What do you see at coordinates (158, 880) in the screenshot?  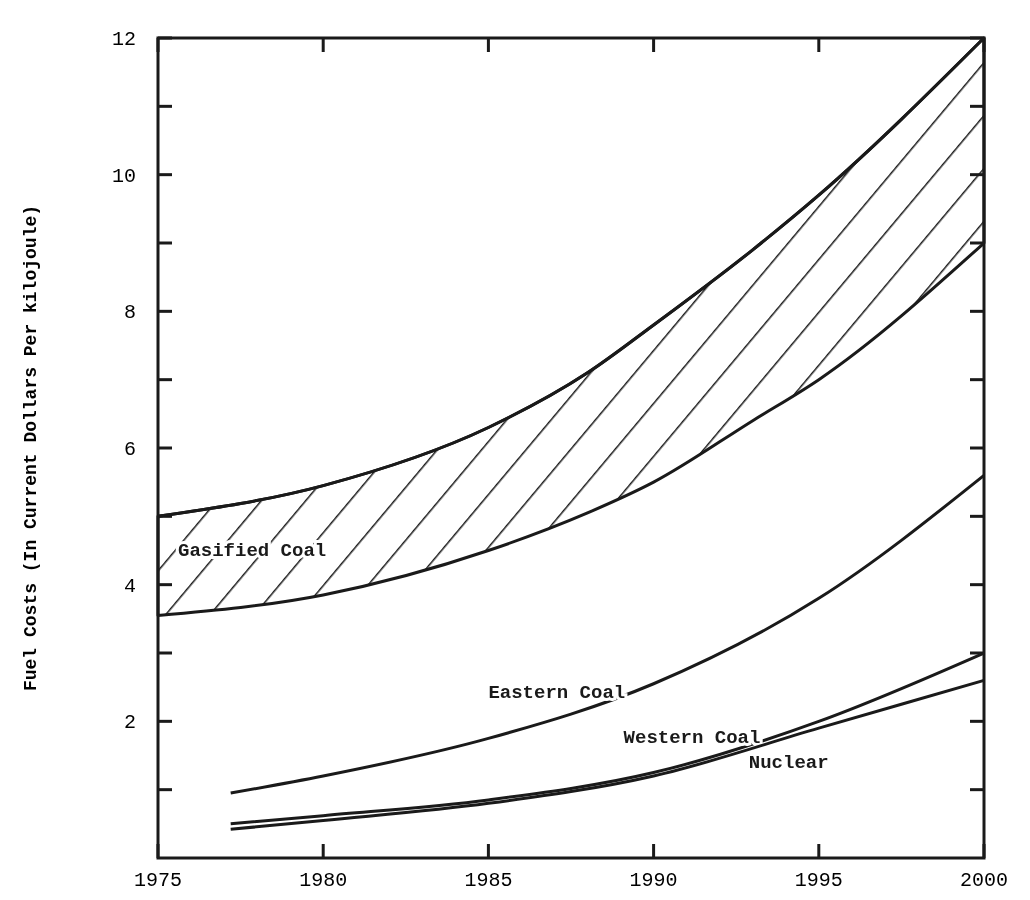 I see `x-tick-label: 1975` at bounding box center [158, 880].